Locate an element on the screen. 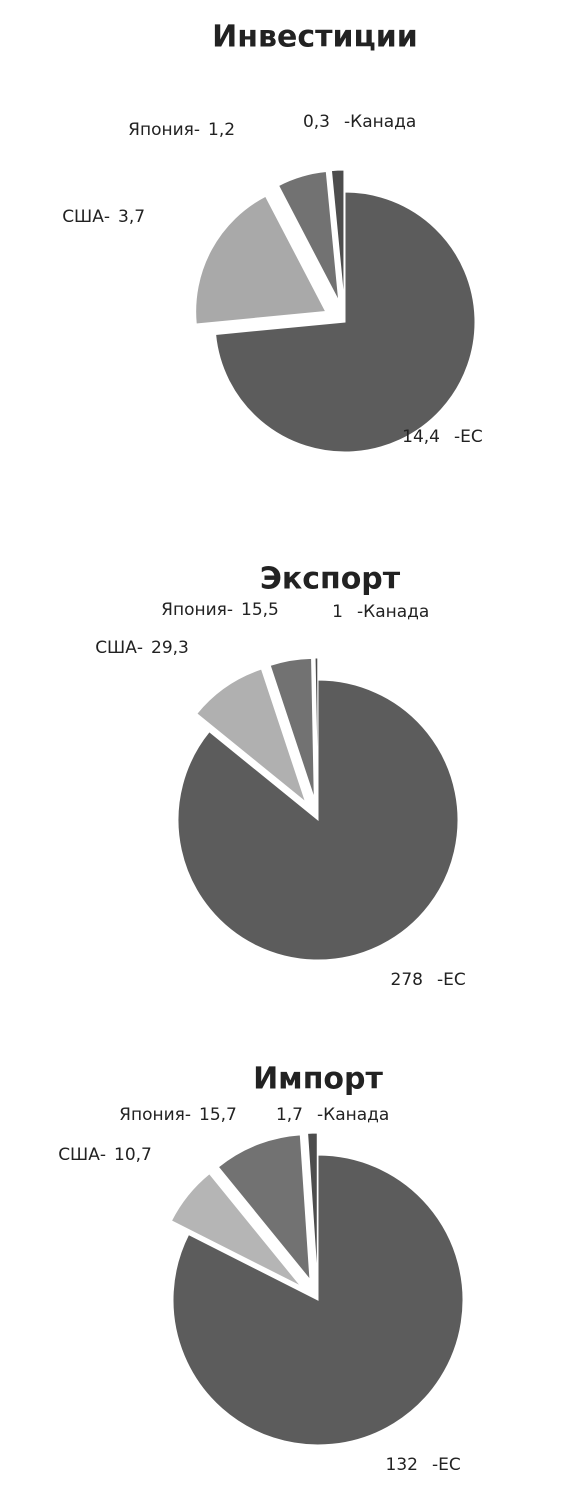 This screenshot has height=1486, width=565. chart-title: Экспорт is located at coordinates (330, 579).